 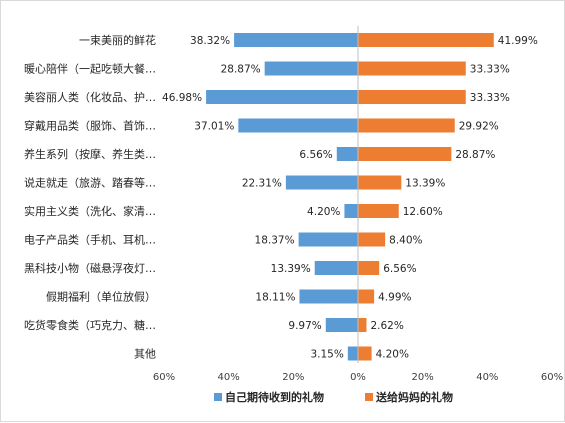 I want to click on data-label-self-expected: 18.37%, so click(x=275, y=241).